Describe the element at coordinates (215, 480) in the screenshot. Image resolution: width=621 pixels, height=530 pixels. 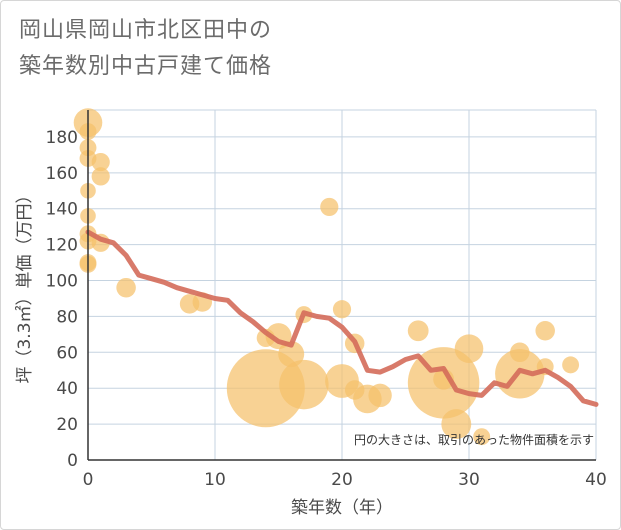
I see `x-tick-label-10: 10` at that location.